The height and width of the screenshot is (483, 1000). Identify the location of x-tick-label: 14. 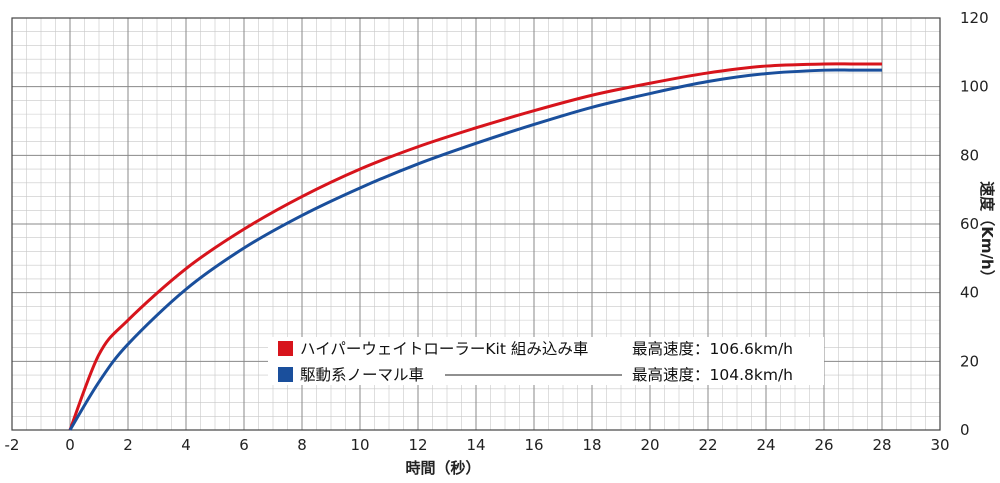
(475, 445).